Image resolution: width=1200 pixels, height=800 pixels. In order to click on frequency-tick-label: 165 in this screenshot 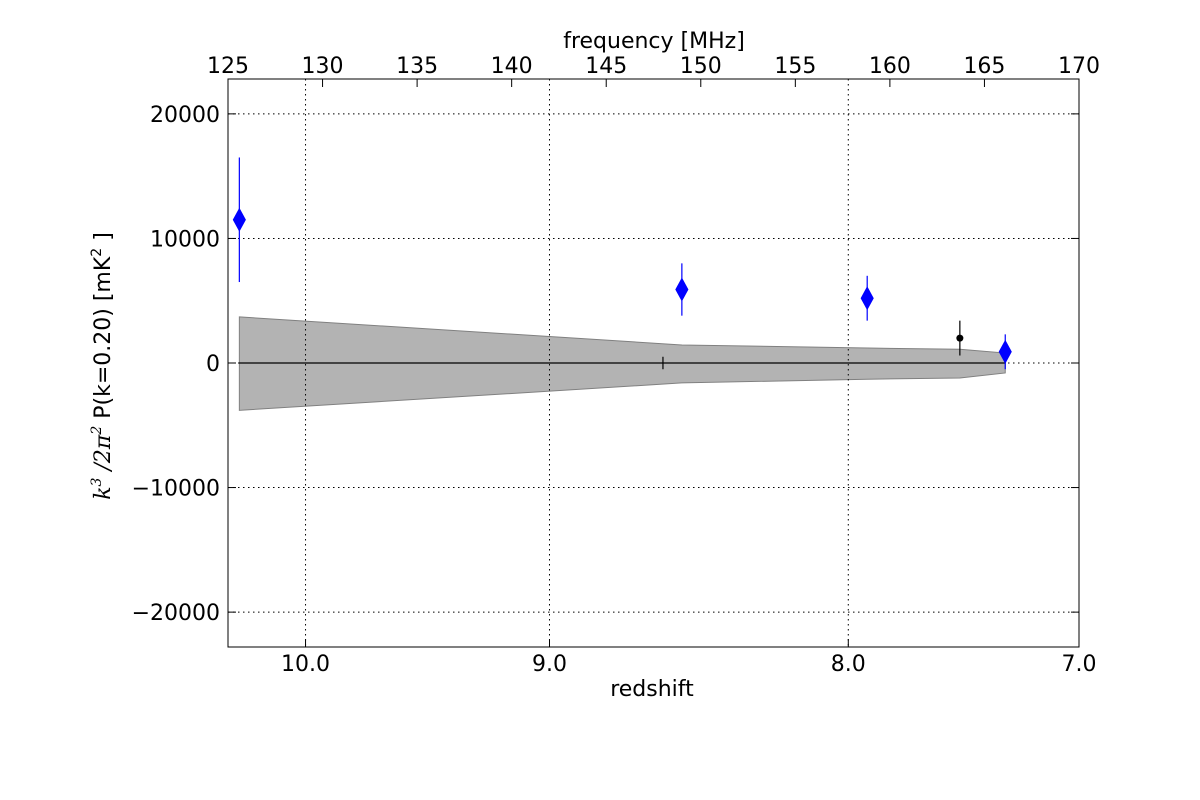, I will do `click(984, 66)`.